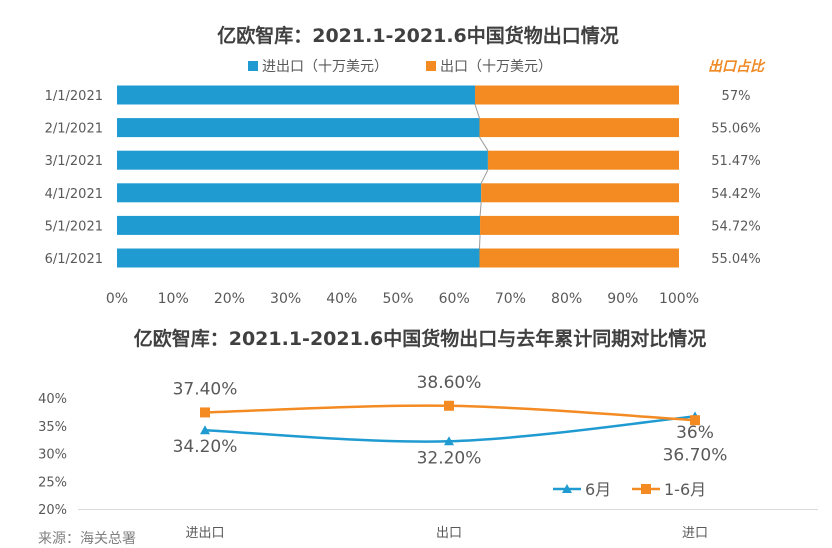 Image resolution: width=832 pixels, height=548 pixels. I want to click on category-label: 2/1/2021, so click(74, 129).